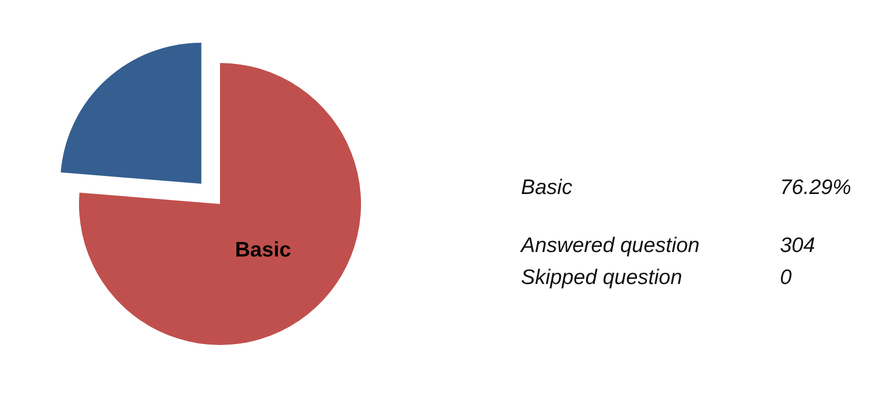 Image resolution: width=893 pixels, height=400 pixels. I want to click on text: Answered question, so click(611, 246).